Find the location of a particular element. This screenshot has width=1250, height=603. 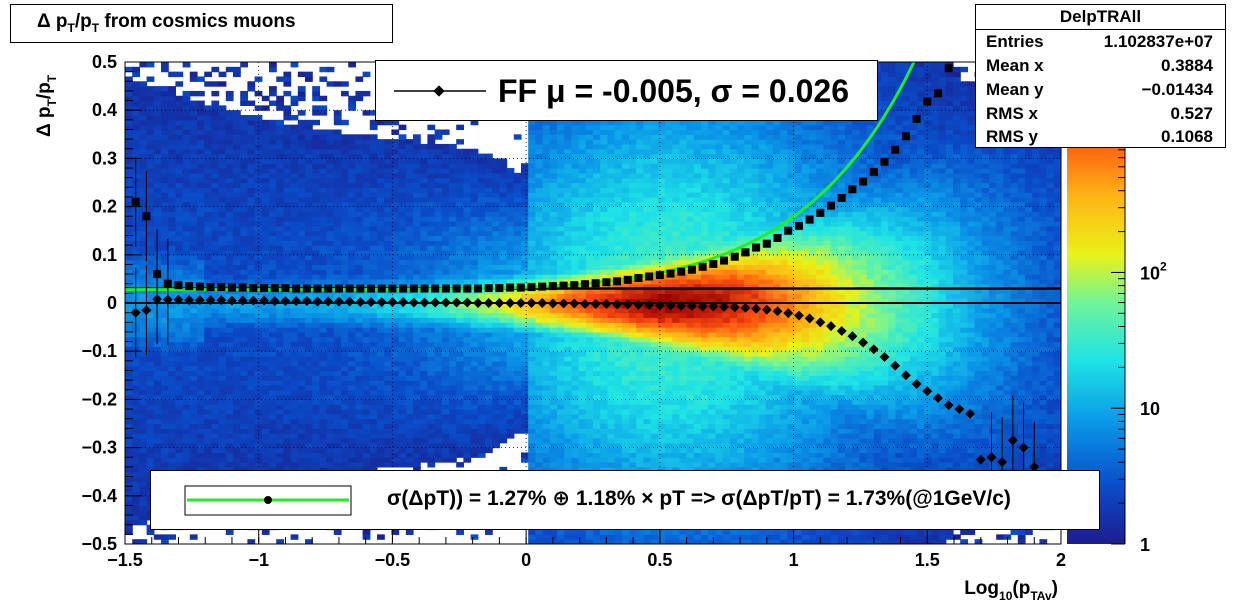

y-tick-label: 0.2 is located at coordinates (104, 207).